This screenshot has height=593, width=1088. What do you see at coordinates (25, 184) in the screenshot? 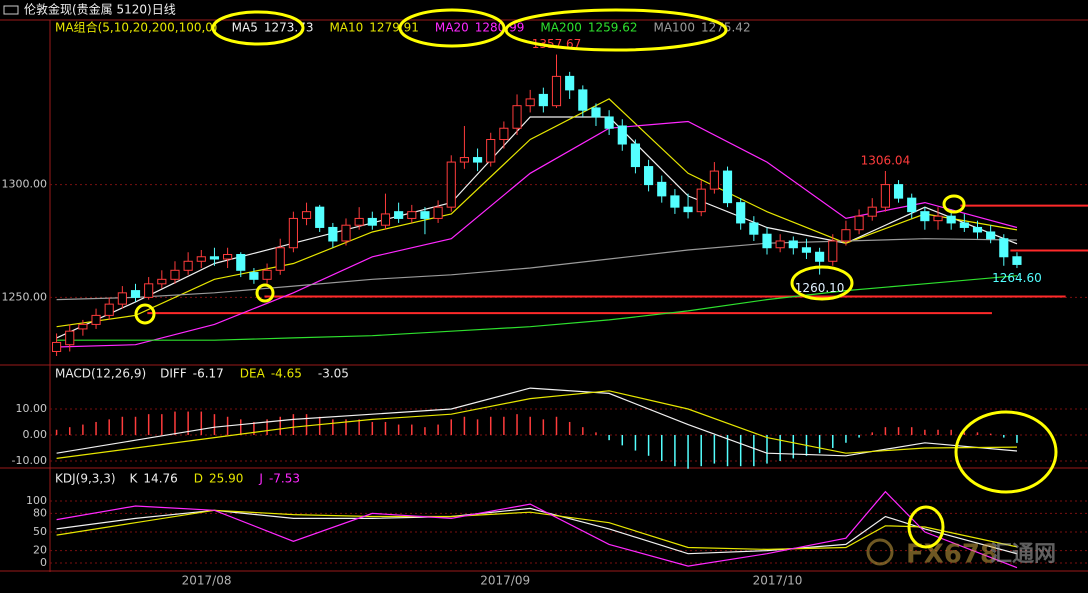
I see `y-tick-label: 1300.00` at bounding box center [25, 184].